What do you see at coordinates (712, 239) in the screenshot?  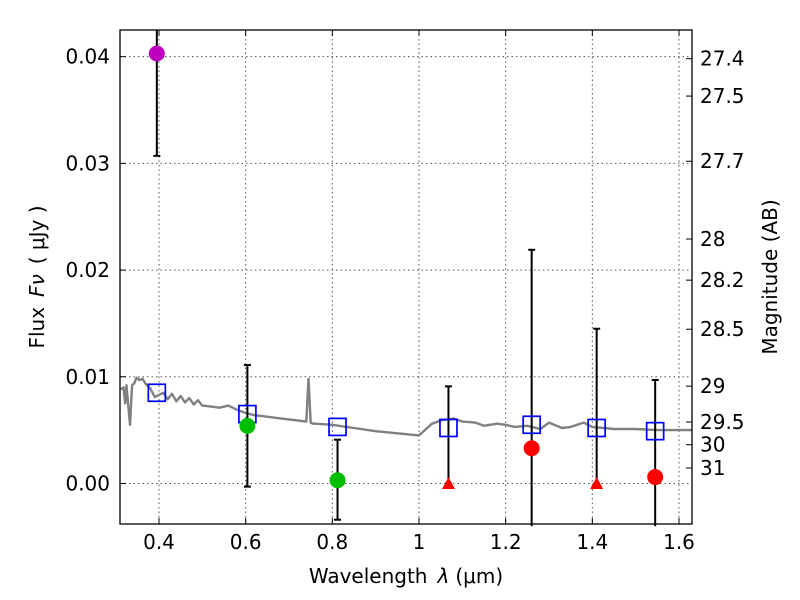 I see `y-right-tick-label: 28` at bounding box center [712, 239].